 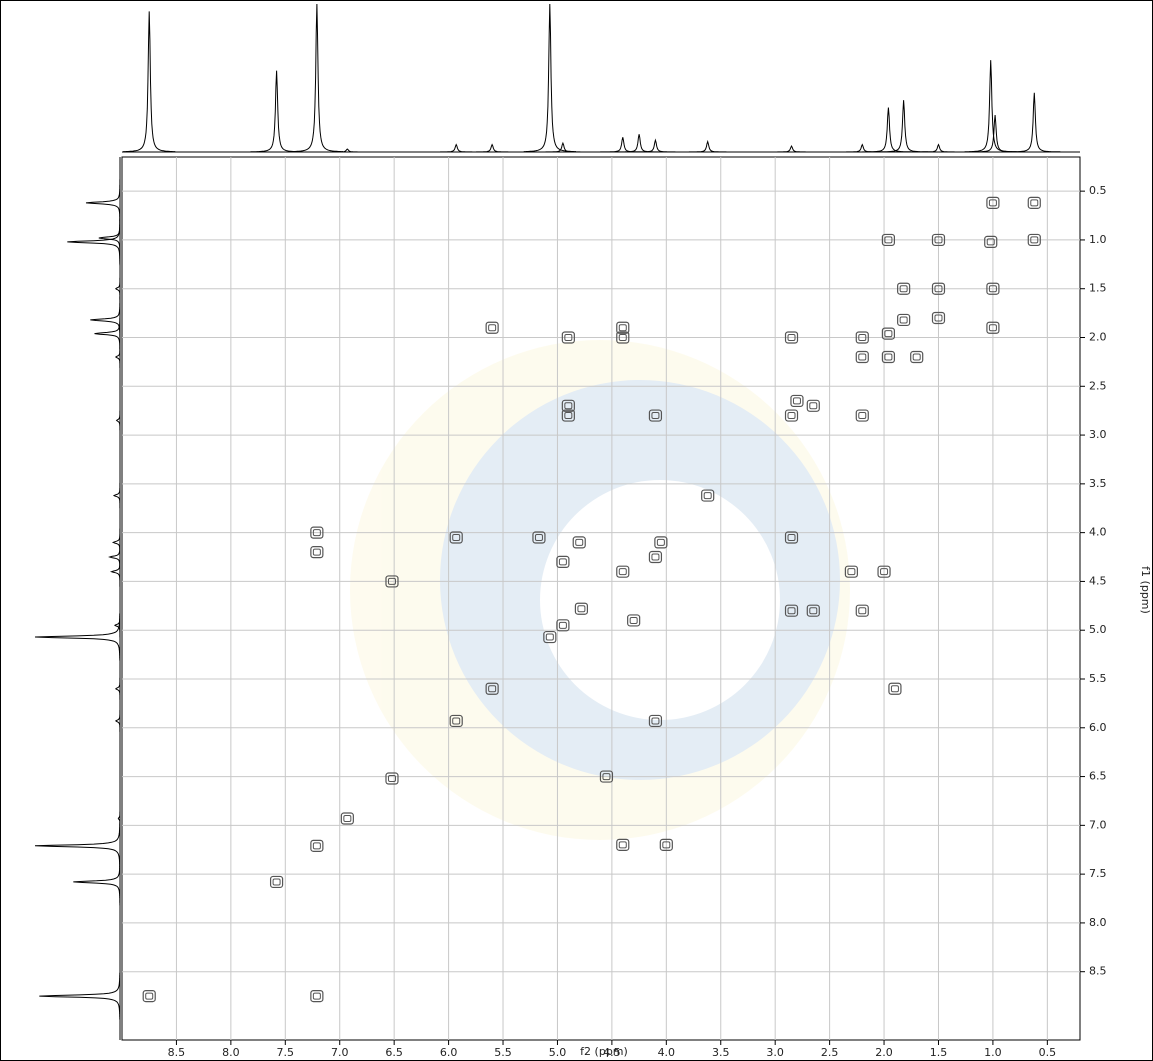 What do you see at coordinates (1098, 483) in the screenshot?
I see `y-tick-label: 3.5` at bounding box center [1098, 483].